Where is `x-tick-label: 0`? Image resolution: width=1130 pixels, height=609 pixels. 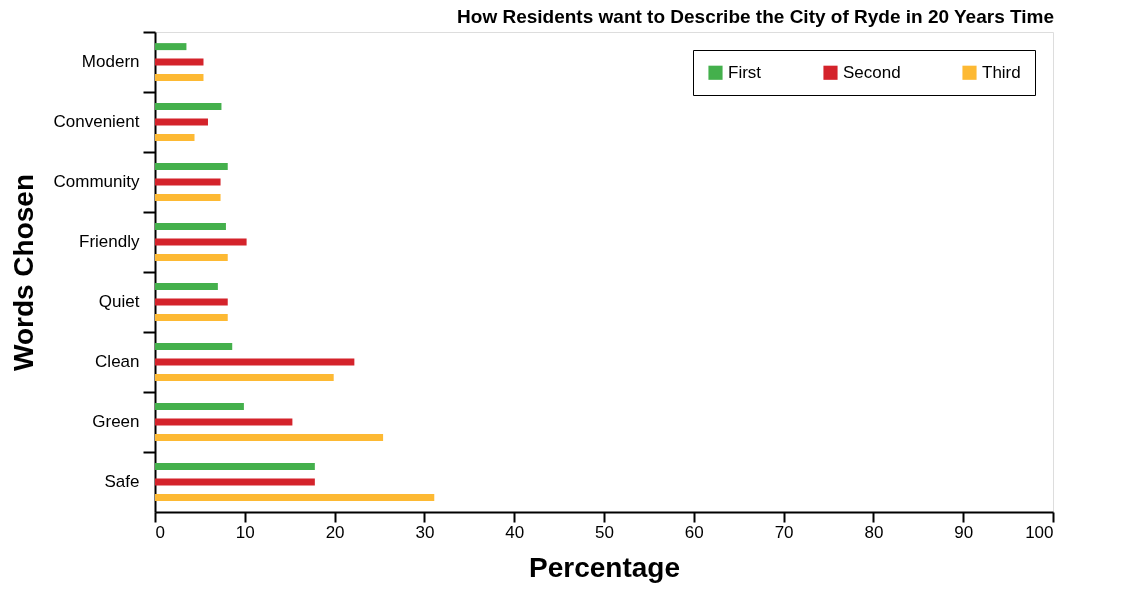
x-tick-label: 0 is located at coordinates (160, 532).